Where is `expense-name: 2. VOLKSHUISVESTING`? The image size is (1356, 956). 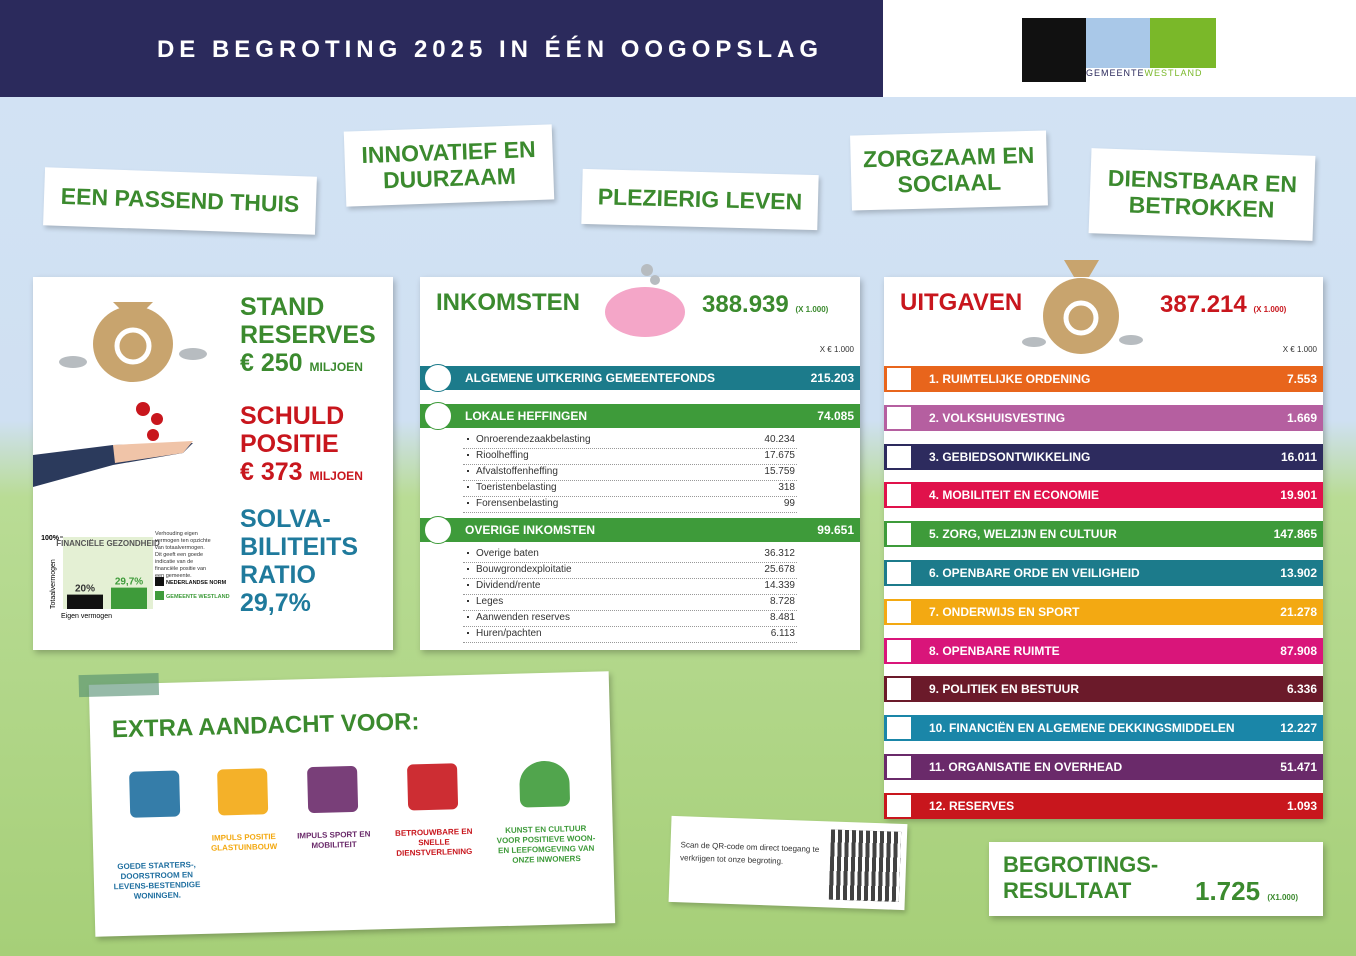
expense-name: 2. VOLKSHUISVESTING is located at coordinates (997, 417).